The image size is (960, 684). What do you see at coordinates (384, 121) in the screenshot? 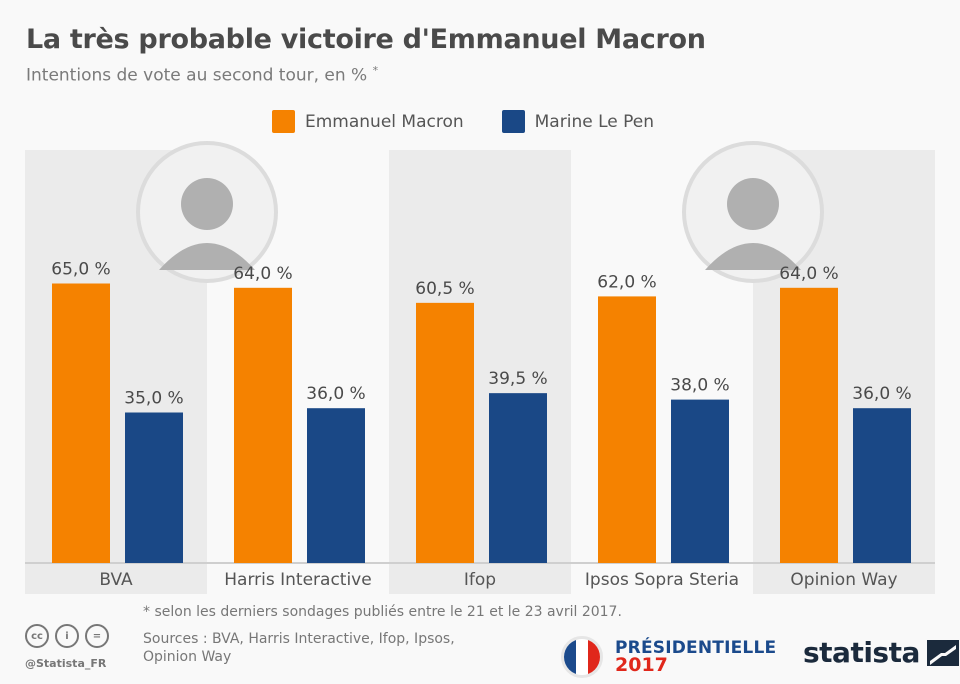
I see `legend-label-macron: Emmanuel Macron` at bounding box center [384, 121].